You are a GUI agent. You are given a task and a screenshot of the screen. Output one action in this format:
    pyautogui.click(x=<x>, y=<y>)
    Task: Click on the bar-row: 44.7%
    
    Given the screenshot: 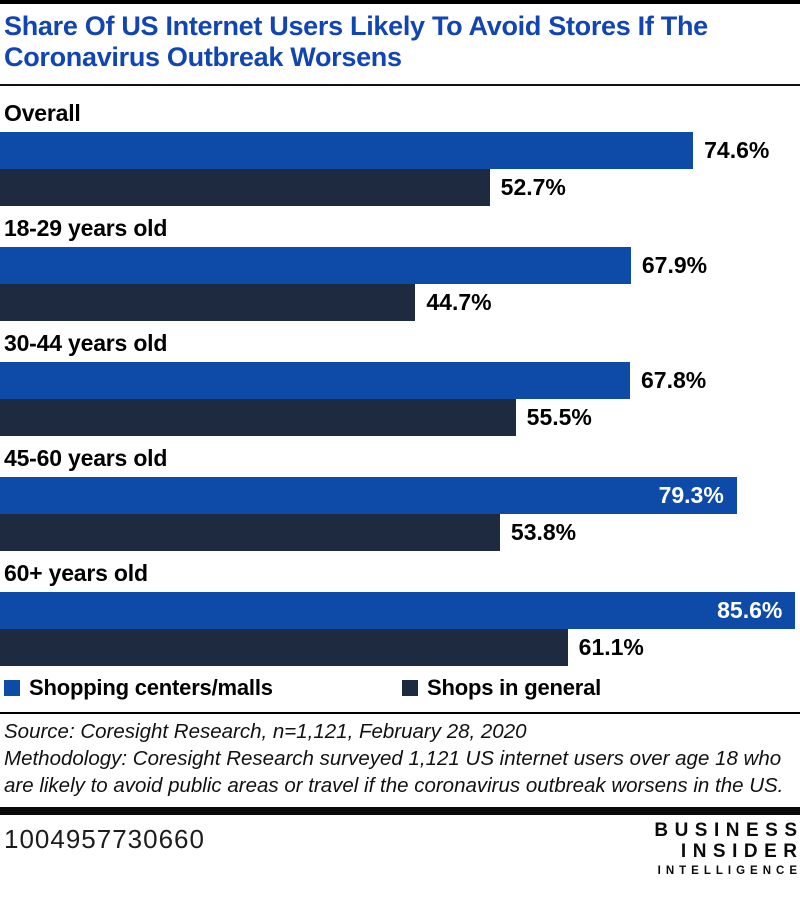 What is the action you would take?
    pyautogui.click(x=400, y=302)
    